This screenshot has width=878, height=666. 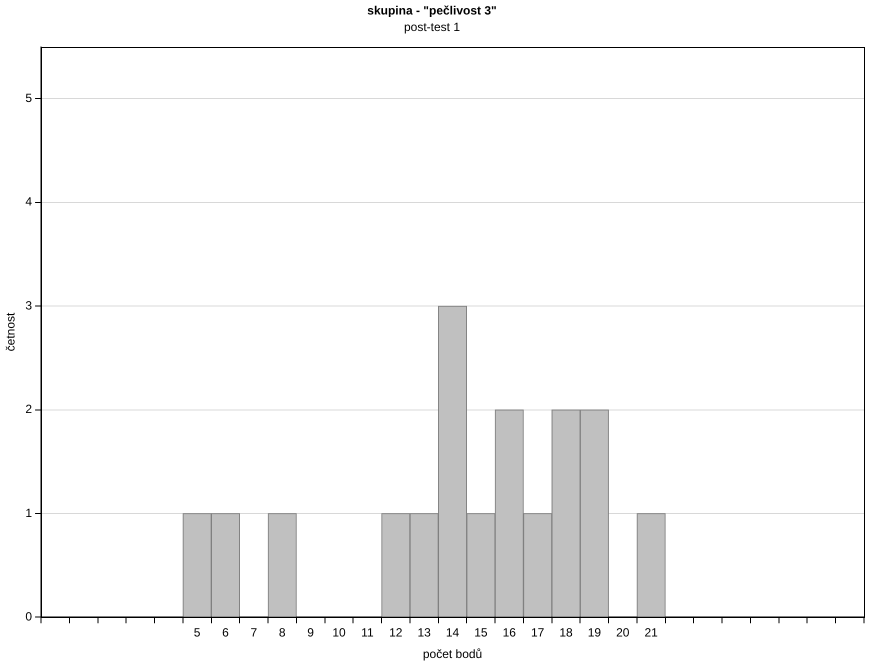 I want to click on x-tick-label: 9, so click(x=310, y=633).